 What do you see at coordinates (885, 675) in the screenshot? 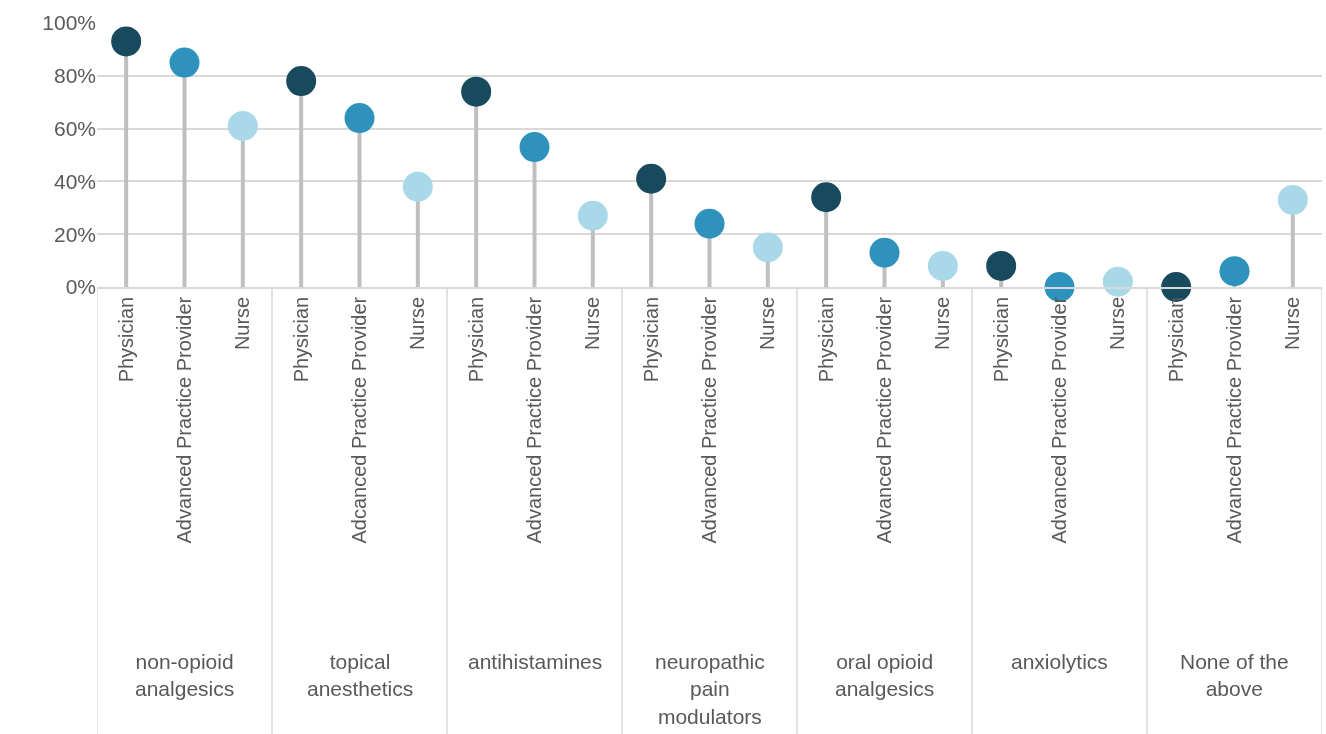
I see `text: oral opioid analgesics` at bounding box center [885, 675].